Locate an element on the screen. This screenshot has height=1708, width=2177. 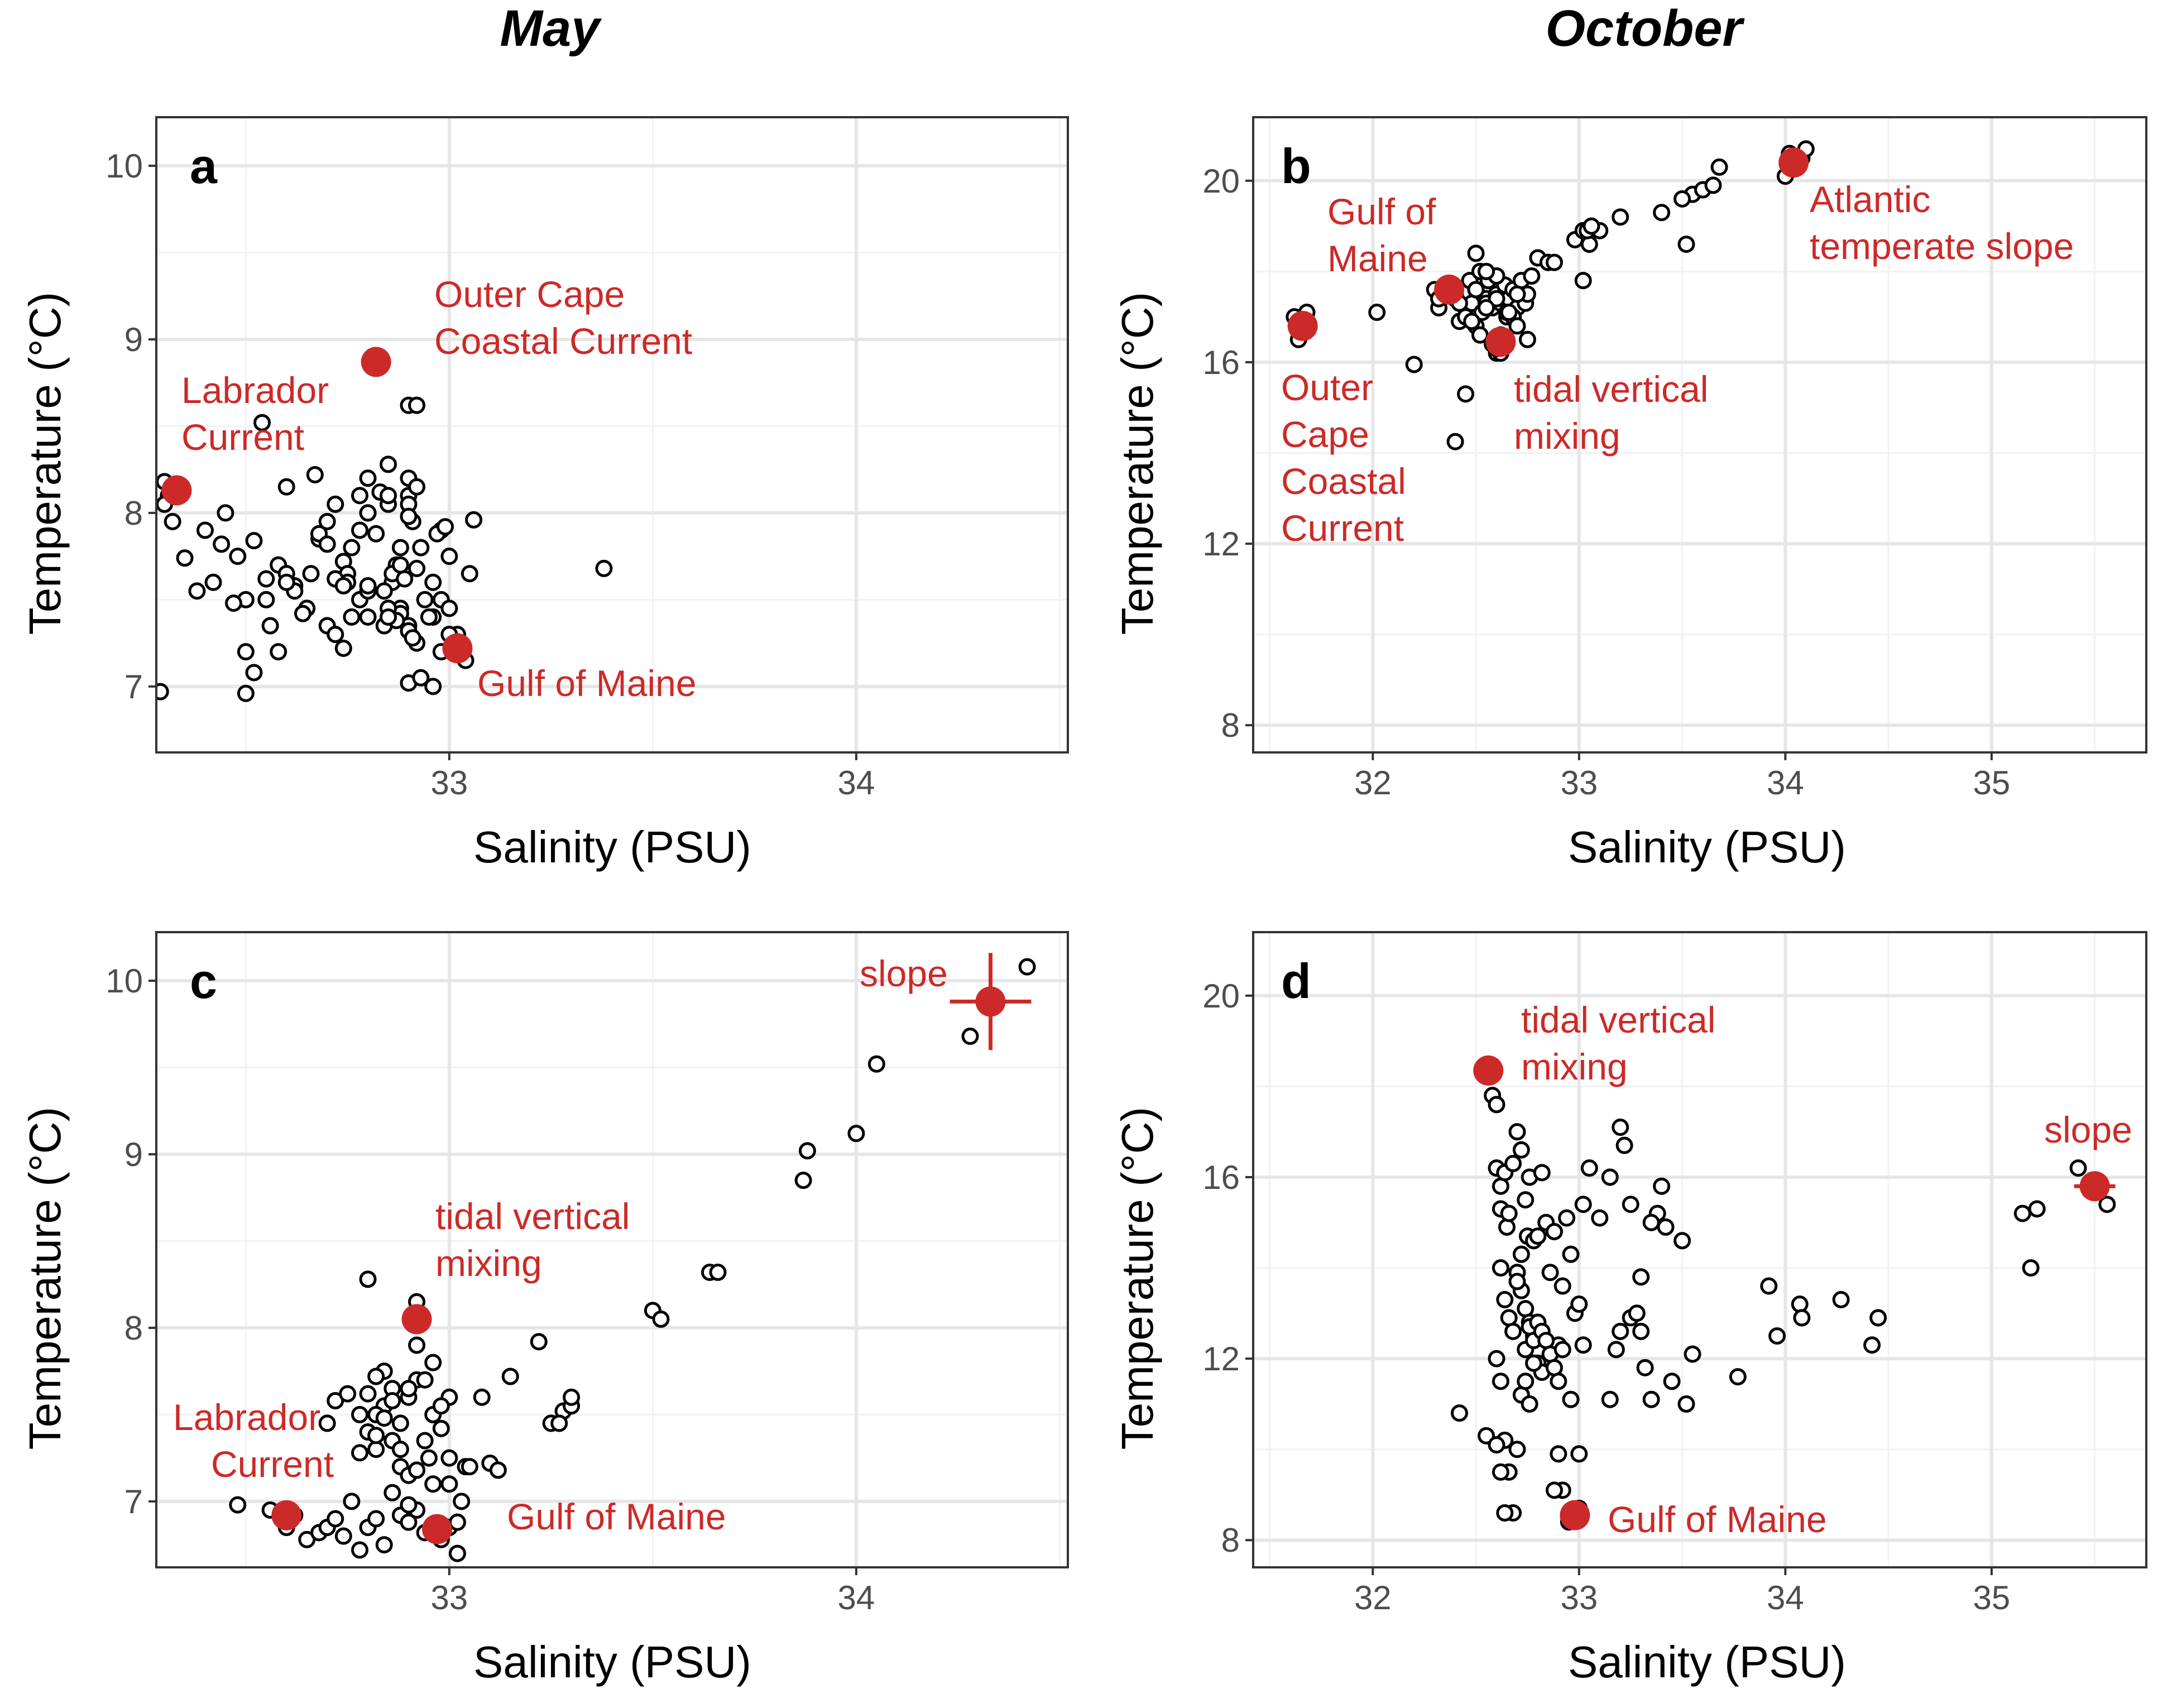
label-outer-cape-2: Cape is located at coordinates (1325, 435).